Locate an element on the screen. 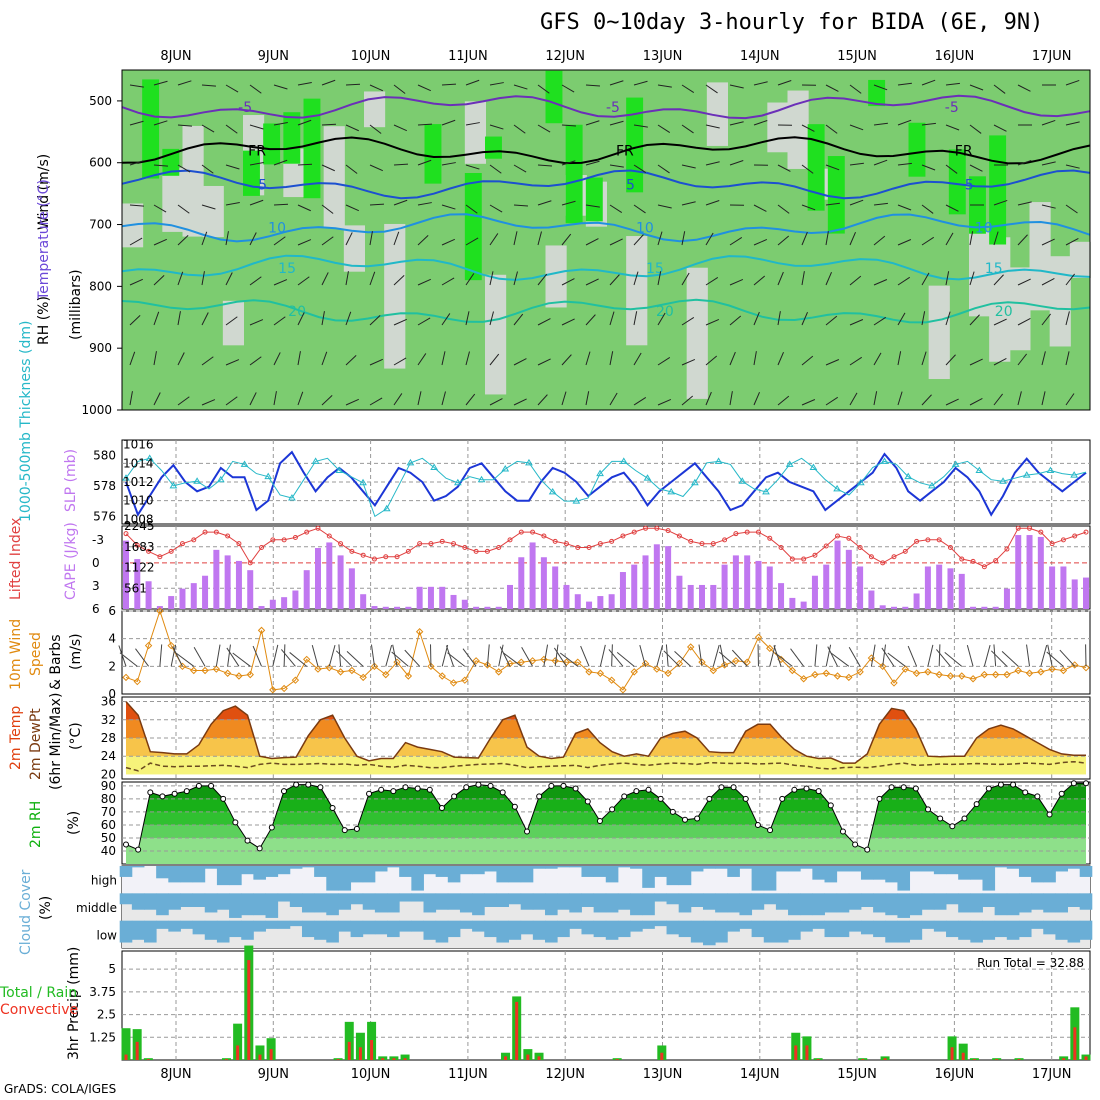  ylabel-wind-speed: Speed is located at coordinates (36, 654).